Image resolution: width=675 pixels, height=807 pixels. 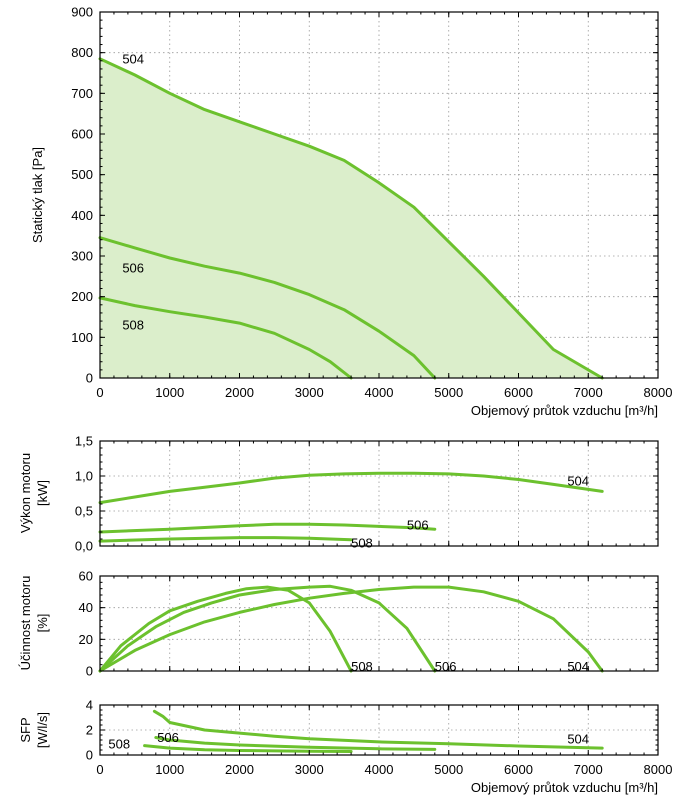 I want to click on y-tick-label: 4, so click(x=89, y=705).